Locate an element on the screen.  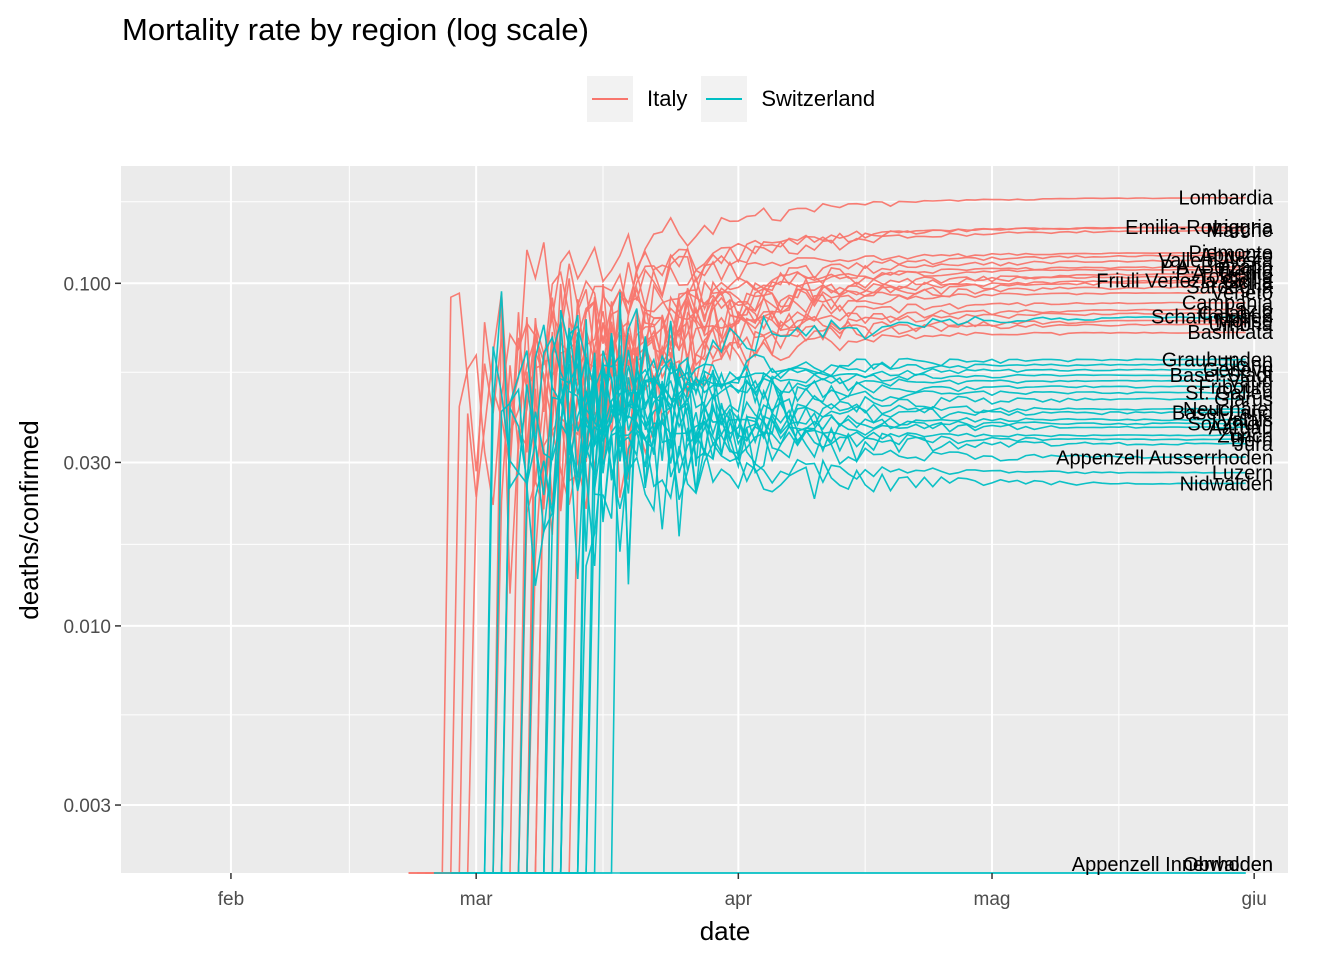
region-label-basel-stadt: Basel-Stadt is located at coordinates (1222, 376).